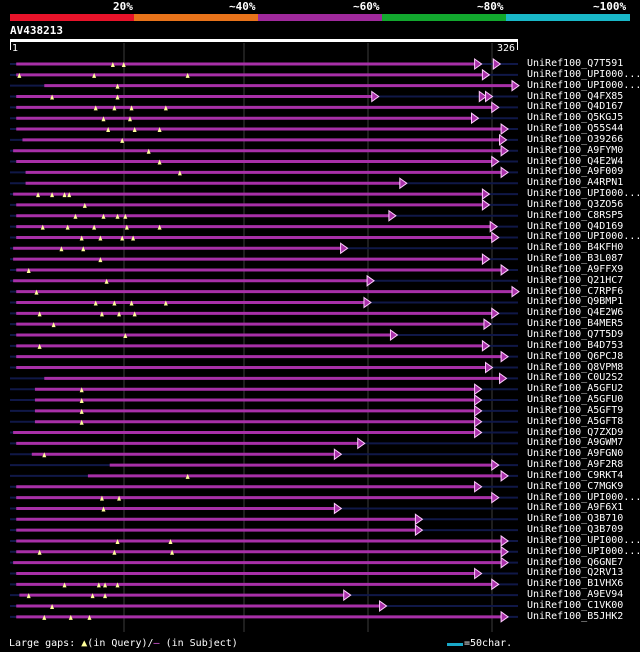 This screenshot has height=652, width=640. What do you see at coordinates (575, 595) in the screenshot?
I see `hit-name-link: UniRef100_A9EV94` at bounding box center [575, 595].